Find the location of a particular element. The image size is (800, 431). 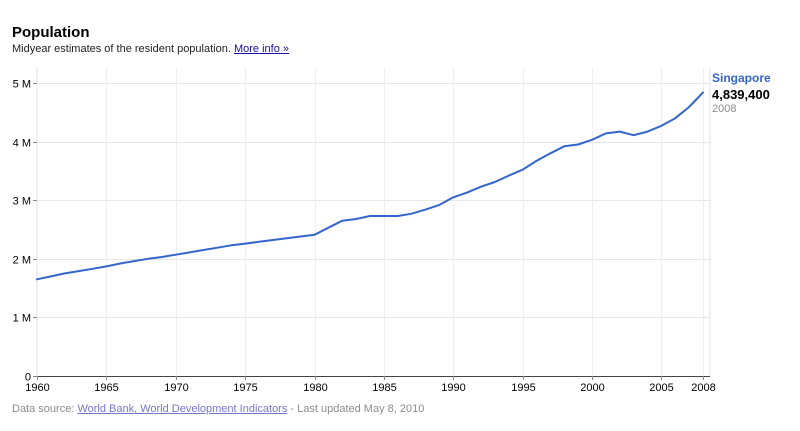

chart-title: Population is located at coordinates (51, 32).